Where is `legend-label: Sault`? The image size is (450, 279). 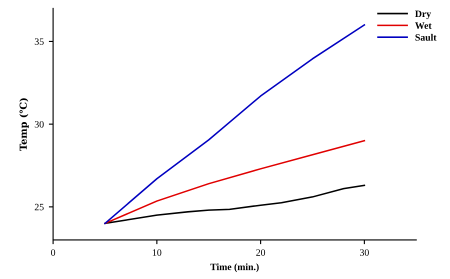 legend-label: Sault is located at coordinates (426, 37).